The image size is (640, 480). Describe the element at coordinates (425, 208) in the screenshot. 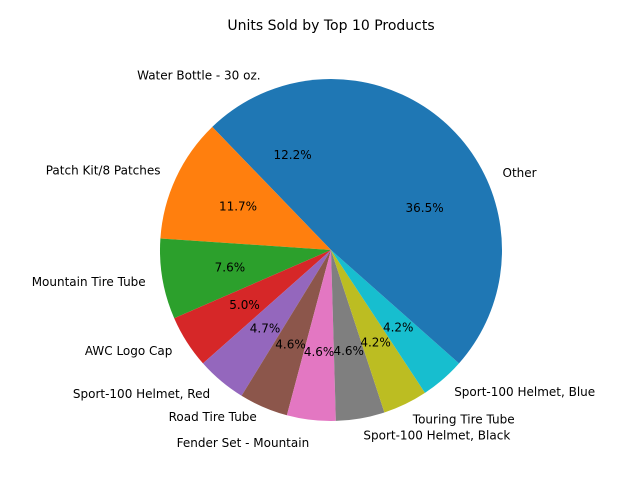

I see `percent-label: 36.5%` at that location.